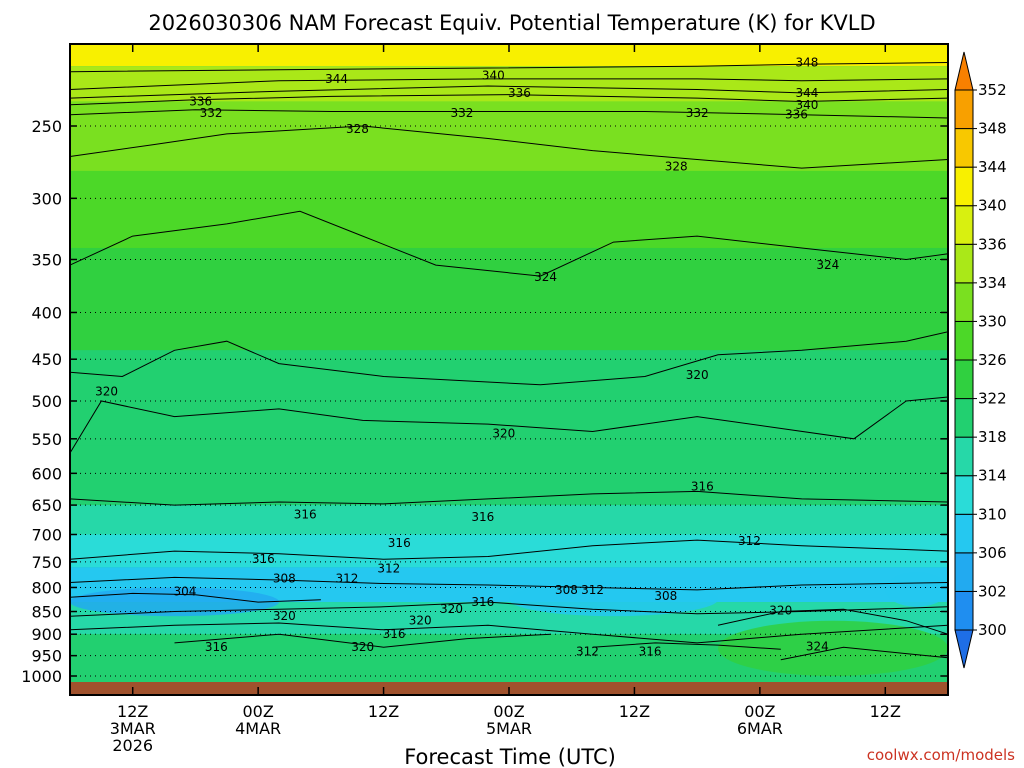 The height and width of the screenshot is (768, 1024). Describe the element at coordinates (992, 129) in the screenshot. I see `colorbar-label: 348` at that location.